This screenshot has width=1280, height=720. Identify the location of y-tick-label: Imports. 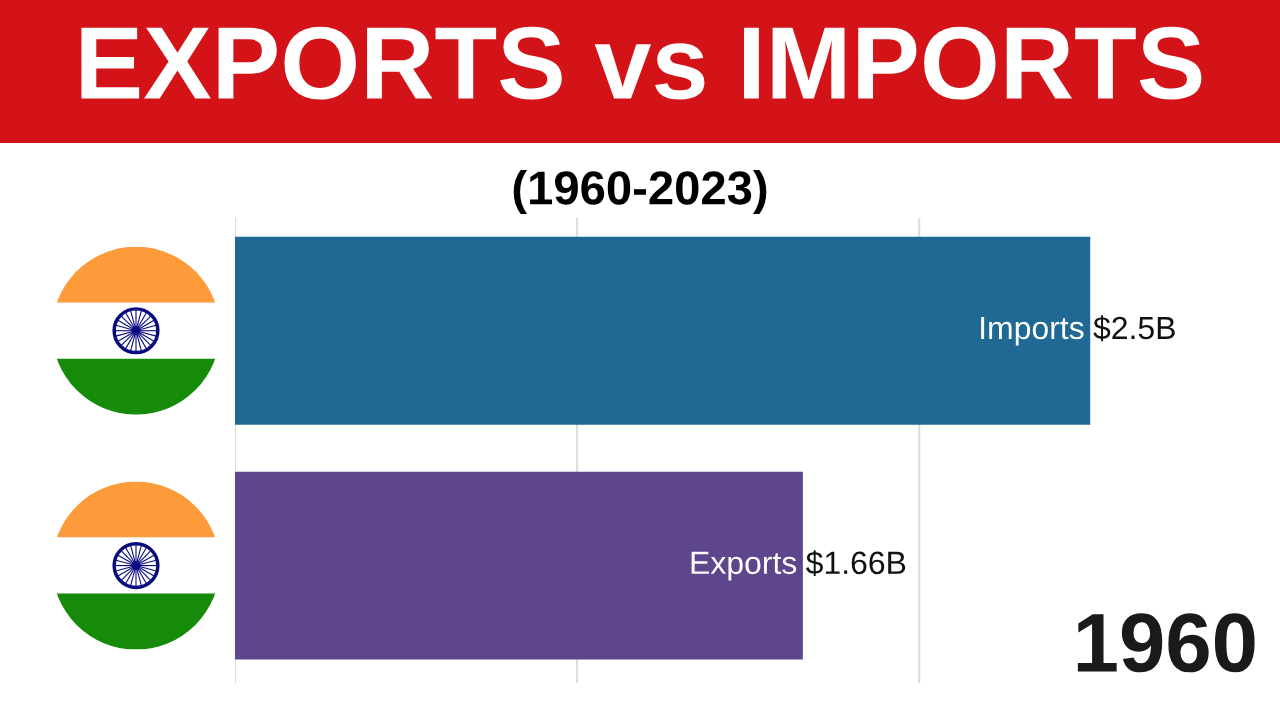
(1032, 331).